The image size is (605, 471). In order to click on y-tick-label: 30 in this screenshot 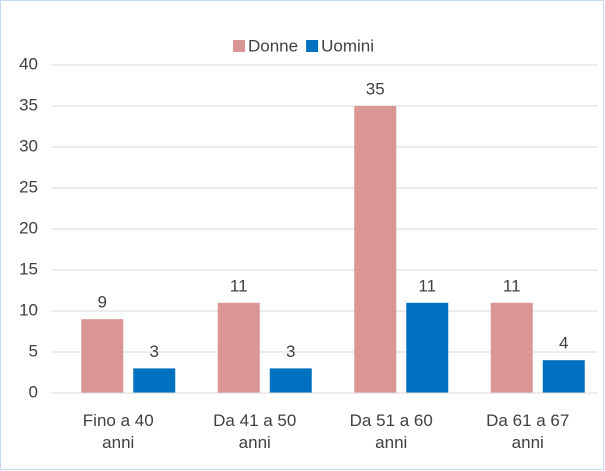, I will do `click(28, 145)`.